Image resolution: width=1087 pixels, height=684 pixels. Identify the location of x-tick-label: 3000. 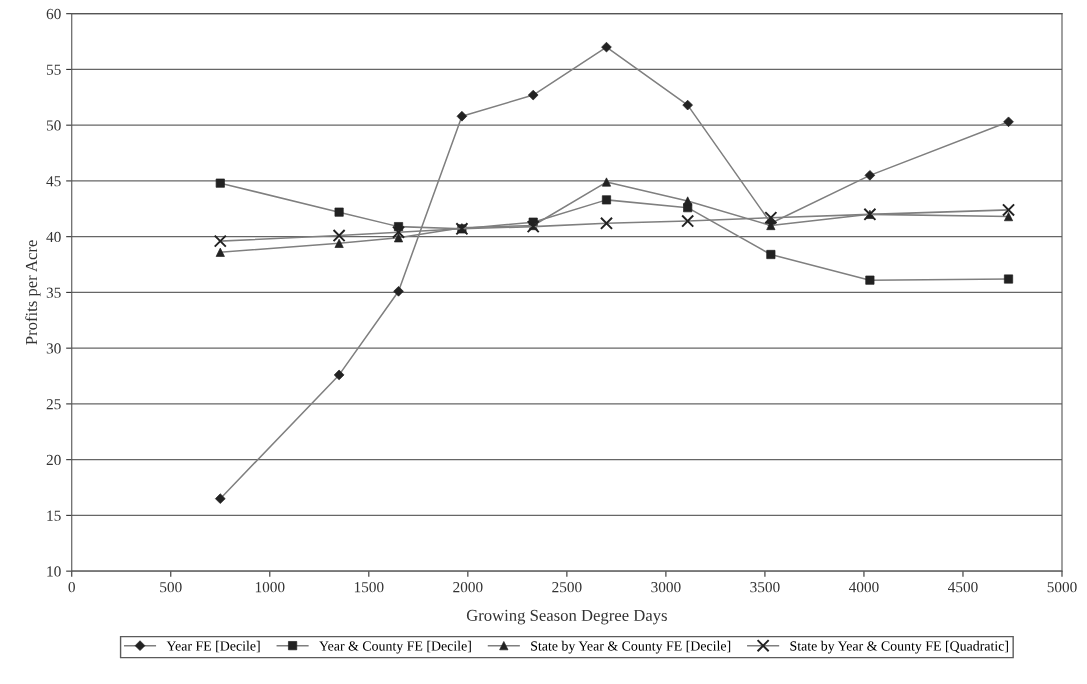
(666, 587).